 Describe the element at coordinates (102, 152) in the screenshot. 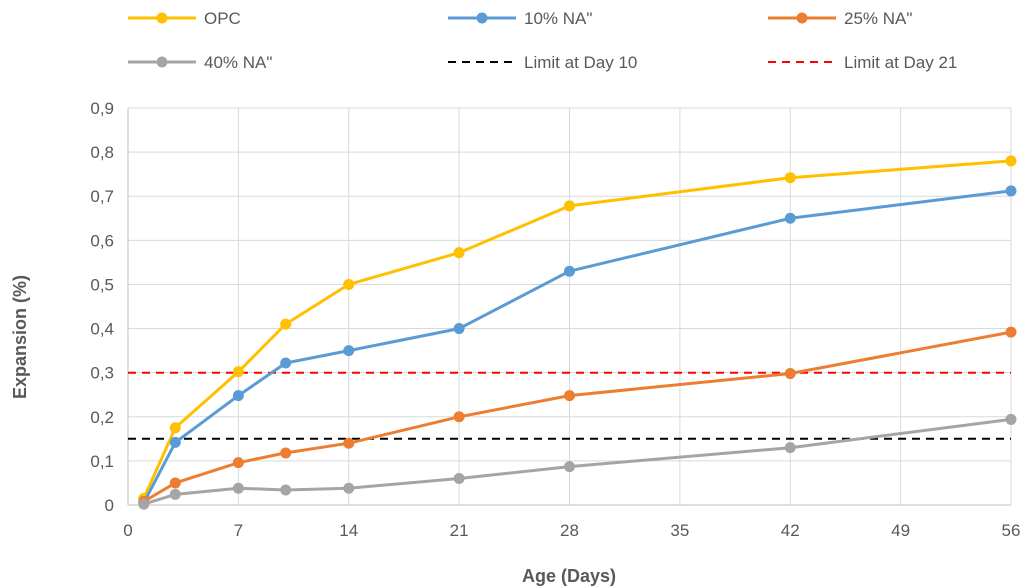

I see `y-tick-label: 0,8` at that location.